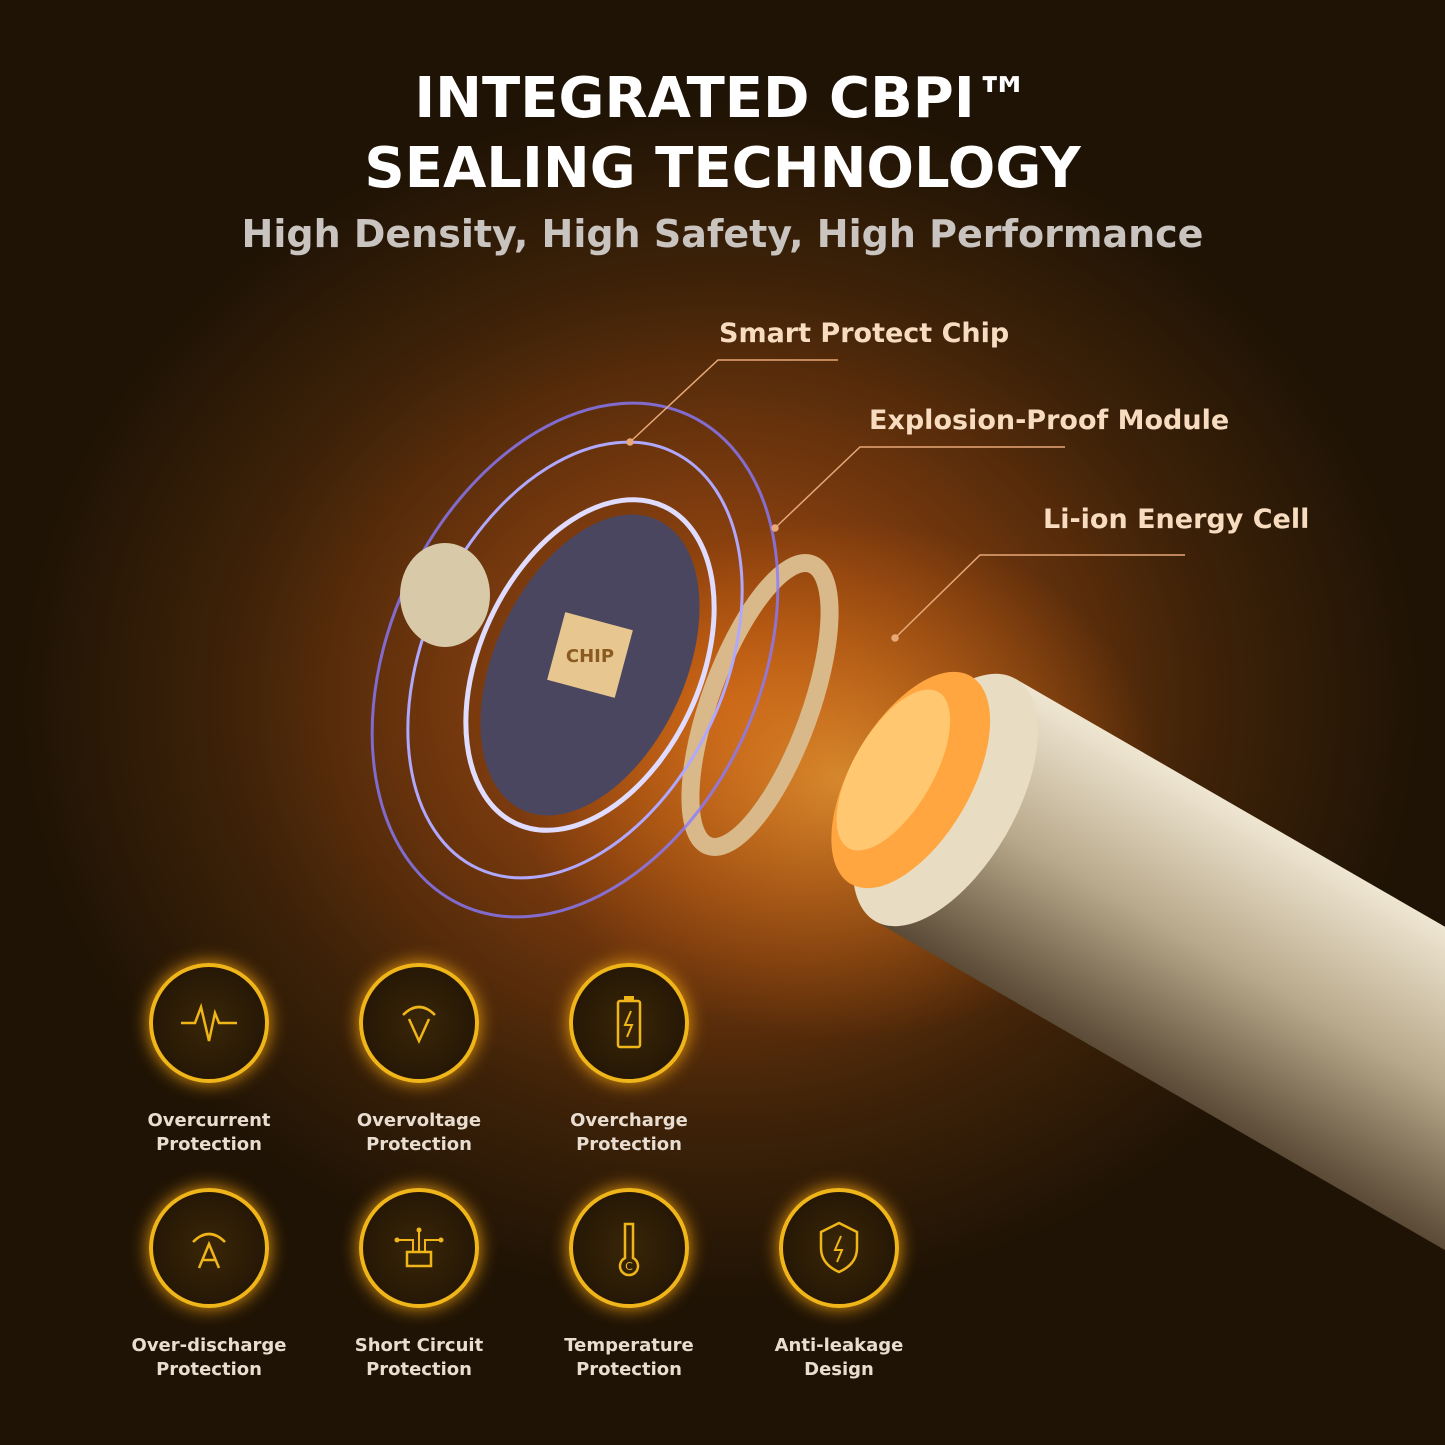  What do you see at coordinates (419, 1025) in the screenshot?
I see `voltage-icon` at bounding box center [419, 1025].